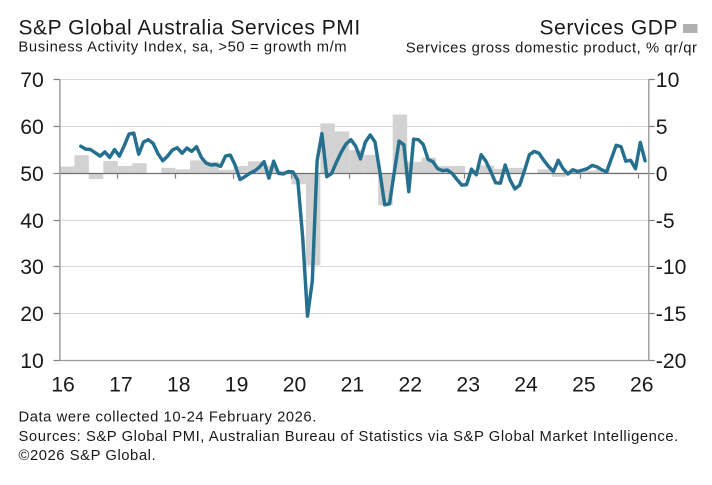  I want to click on svg-text: 18, so click(179, 385).